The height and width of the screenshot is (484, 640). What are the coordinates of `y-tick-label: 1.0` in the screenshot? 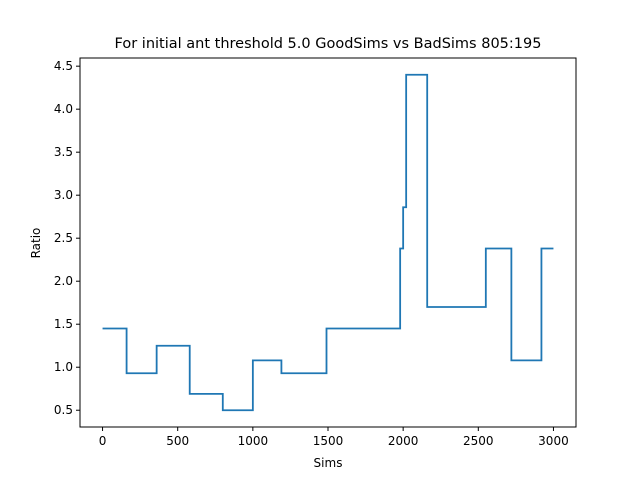 It's located at (63, 367).